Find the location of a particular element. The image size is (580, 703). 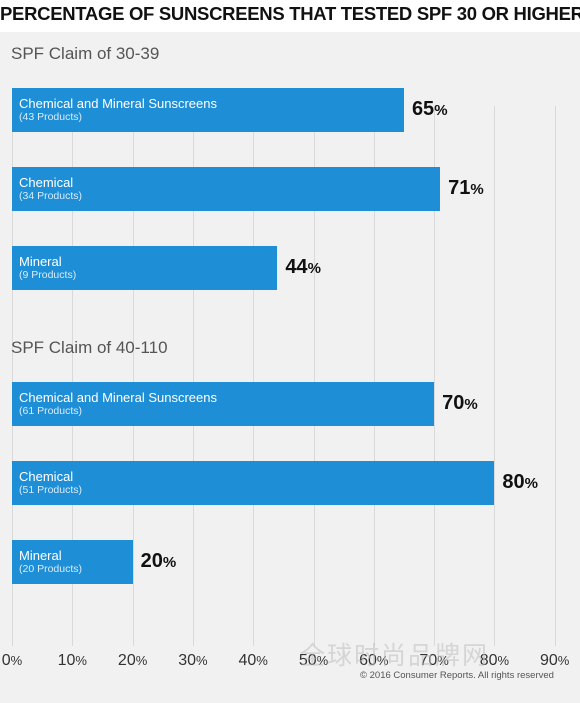

bar: Chemical (51 Products) is located at coordinates (253, 483).